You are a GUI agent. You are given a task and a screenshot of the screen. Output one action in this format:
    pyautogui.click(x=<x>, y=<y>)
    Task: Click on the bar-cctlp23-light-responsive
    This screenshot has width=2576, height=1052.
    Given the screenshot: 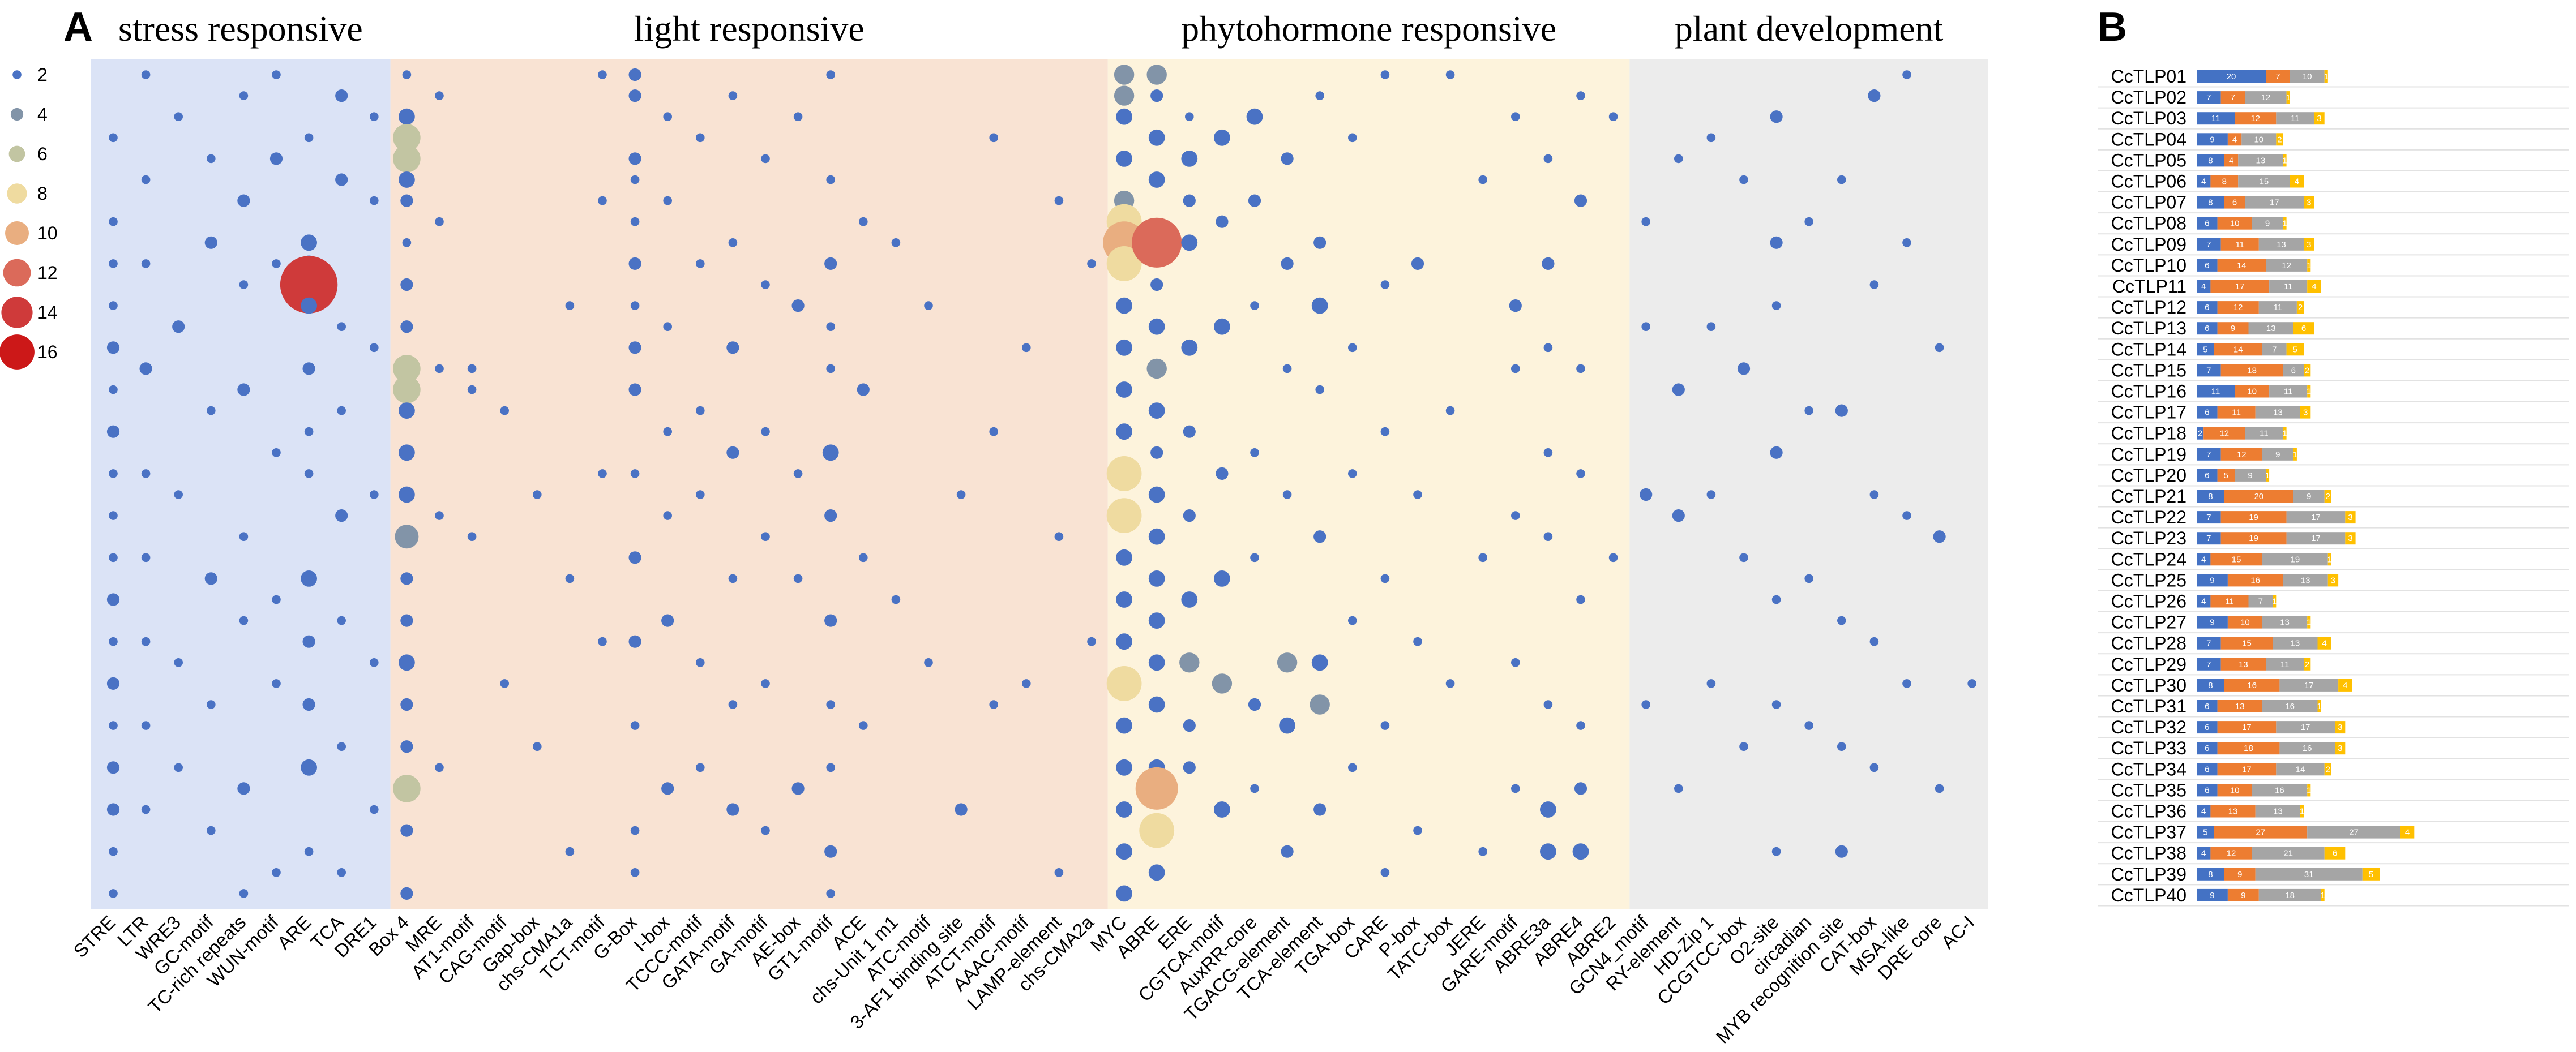 What is the action you would take?
    pyautogui.click(x=2253, y=538)
    